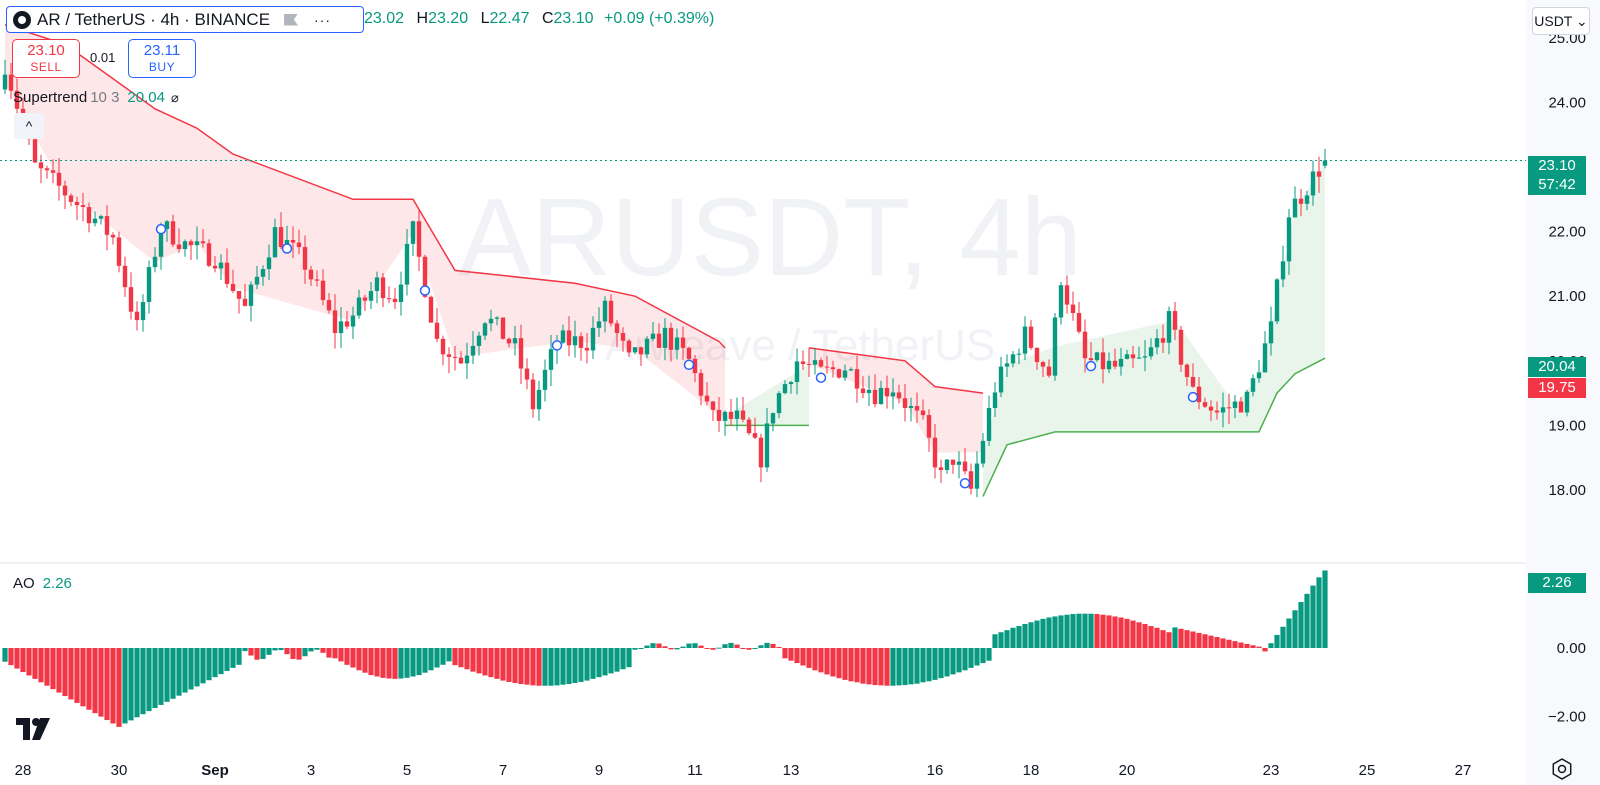 This screenshot has height=785, width=1600. Describe the element at coordinates (35, 729) in the screenshot. I see `tradingview-logo-icon` at that location.